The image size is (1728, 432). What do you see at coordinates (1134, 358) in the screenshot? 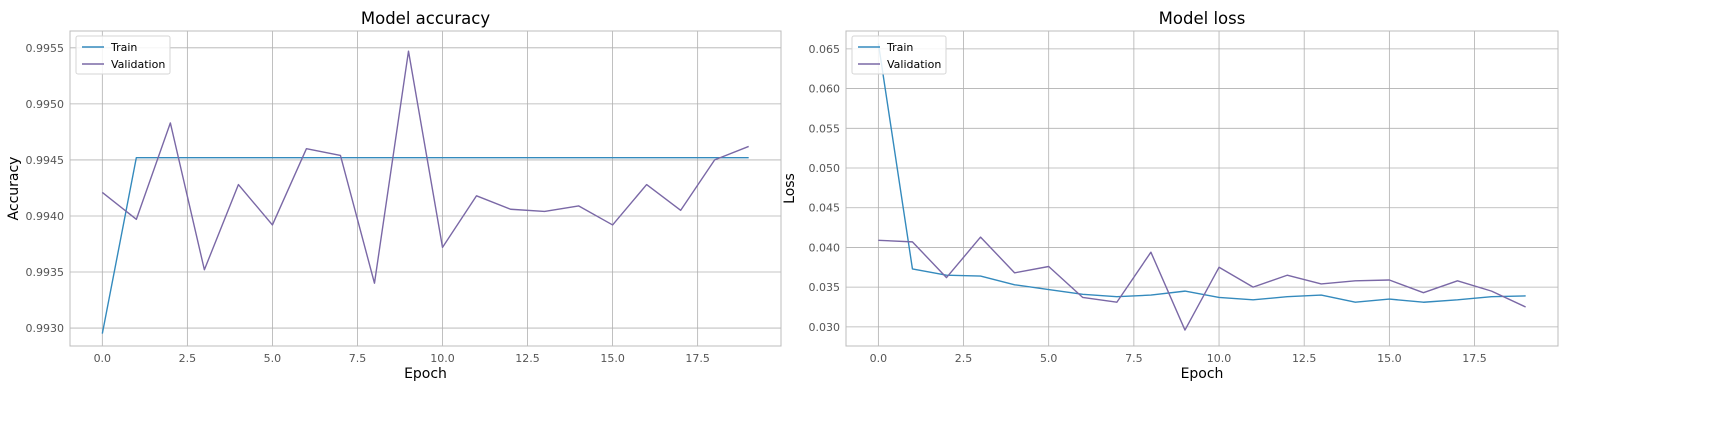
I see `loss-x-tick-label: 7.5` at bounding box center [1134, 358].